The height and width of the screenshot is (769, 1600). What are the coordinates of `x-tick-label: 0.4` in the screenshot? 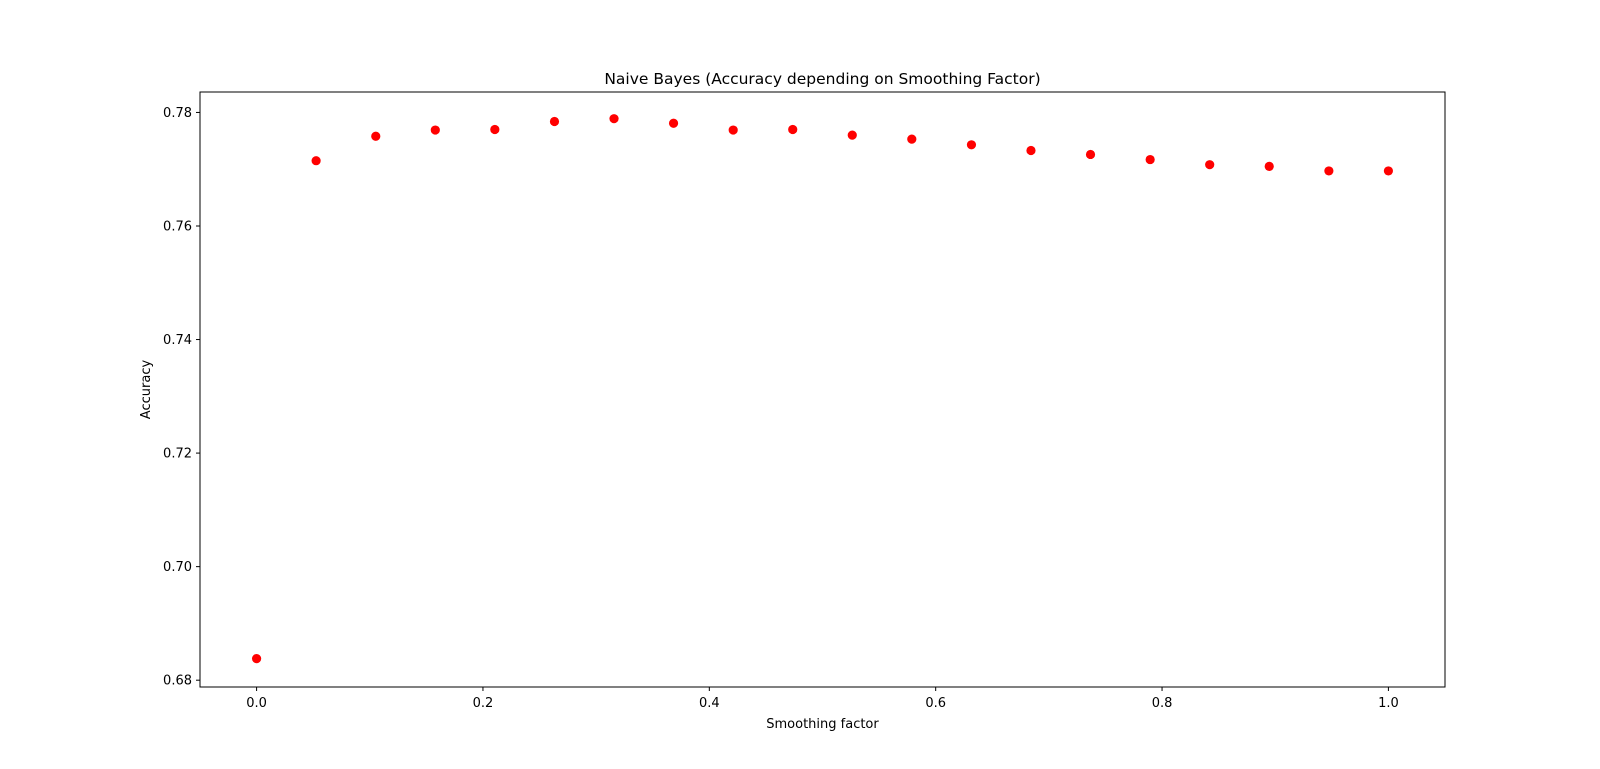 It's located at (709, 703).